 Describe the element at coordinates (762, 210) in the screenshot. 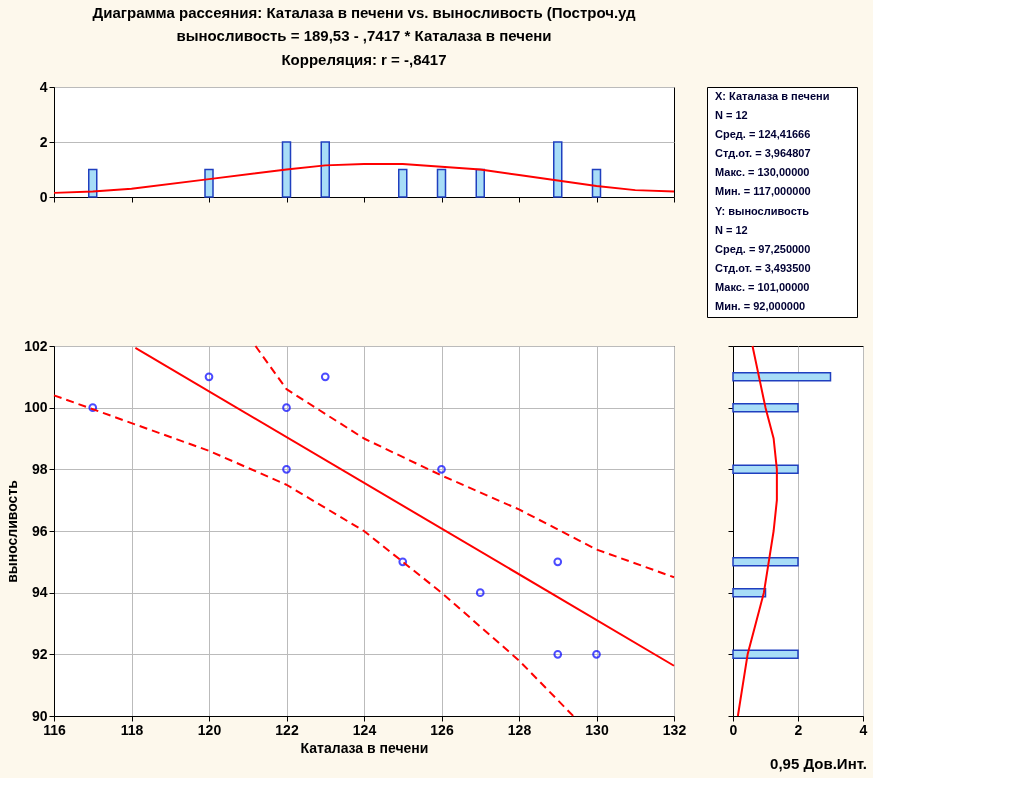

I see `text: Y: выносливость` at that location.